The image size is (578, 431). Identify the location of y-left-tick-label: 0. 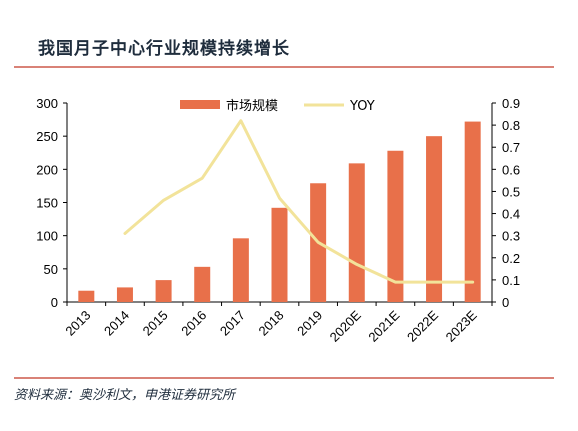
(54, 302).